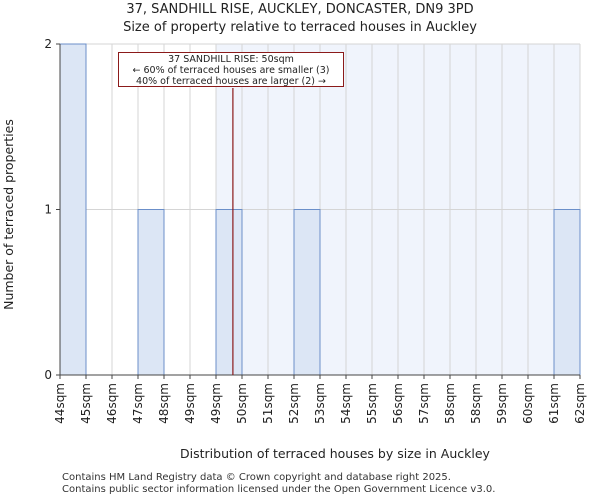 The height and width of the screenshot is (500, 600). I want to click on x-tick-label: 60sqm, so click(528, 403).